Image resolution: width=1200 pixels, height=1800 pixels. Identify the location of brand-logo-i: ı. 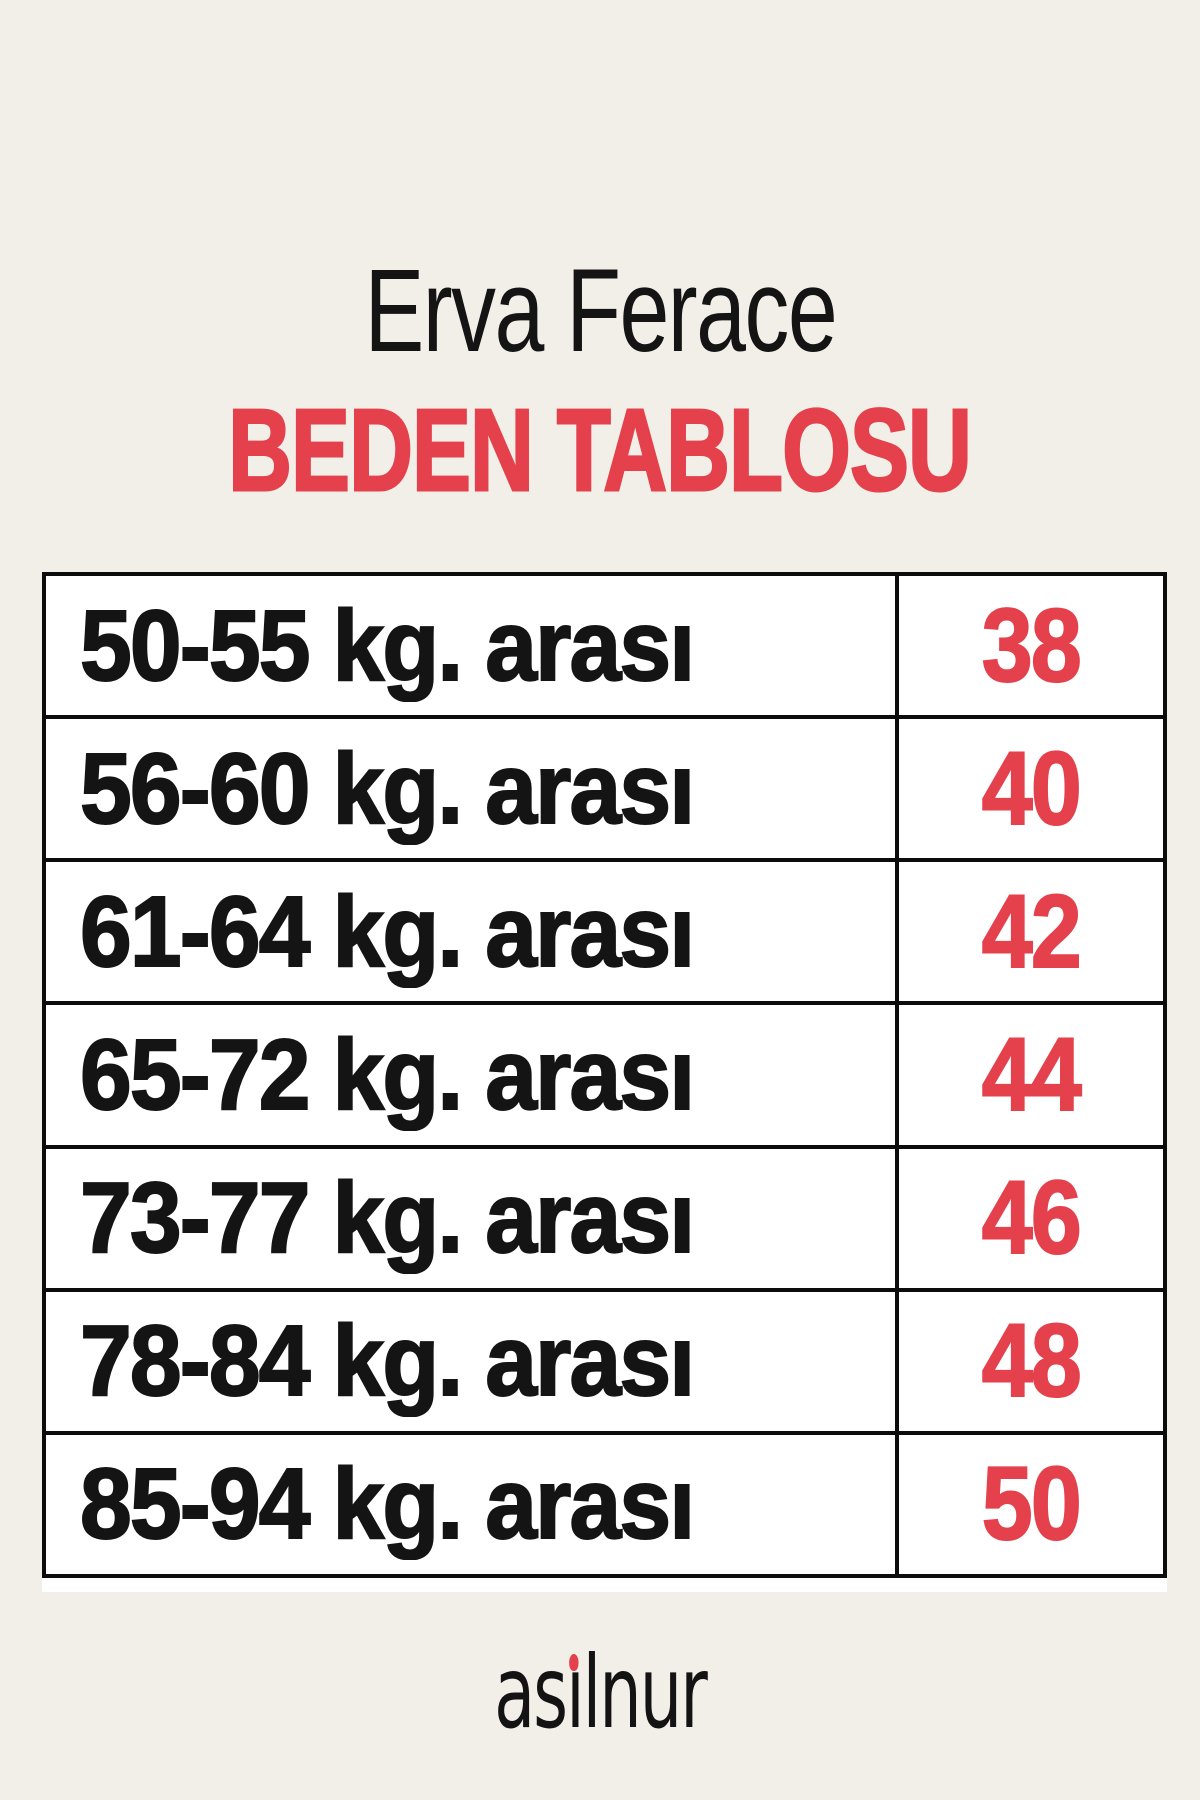
(575, 1693).